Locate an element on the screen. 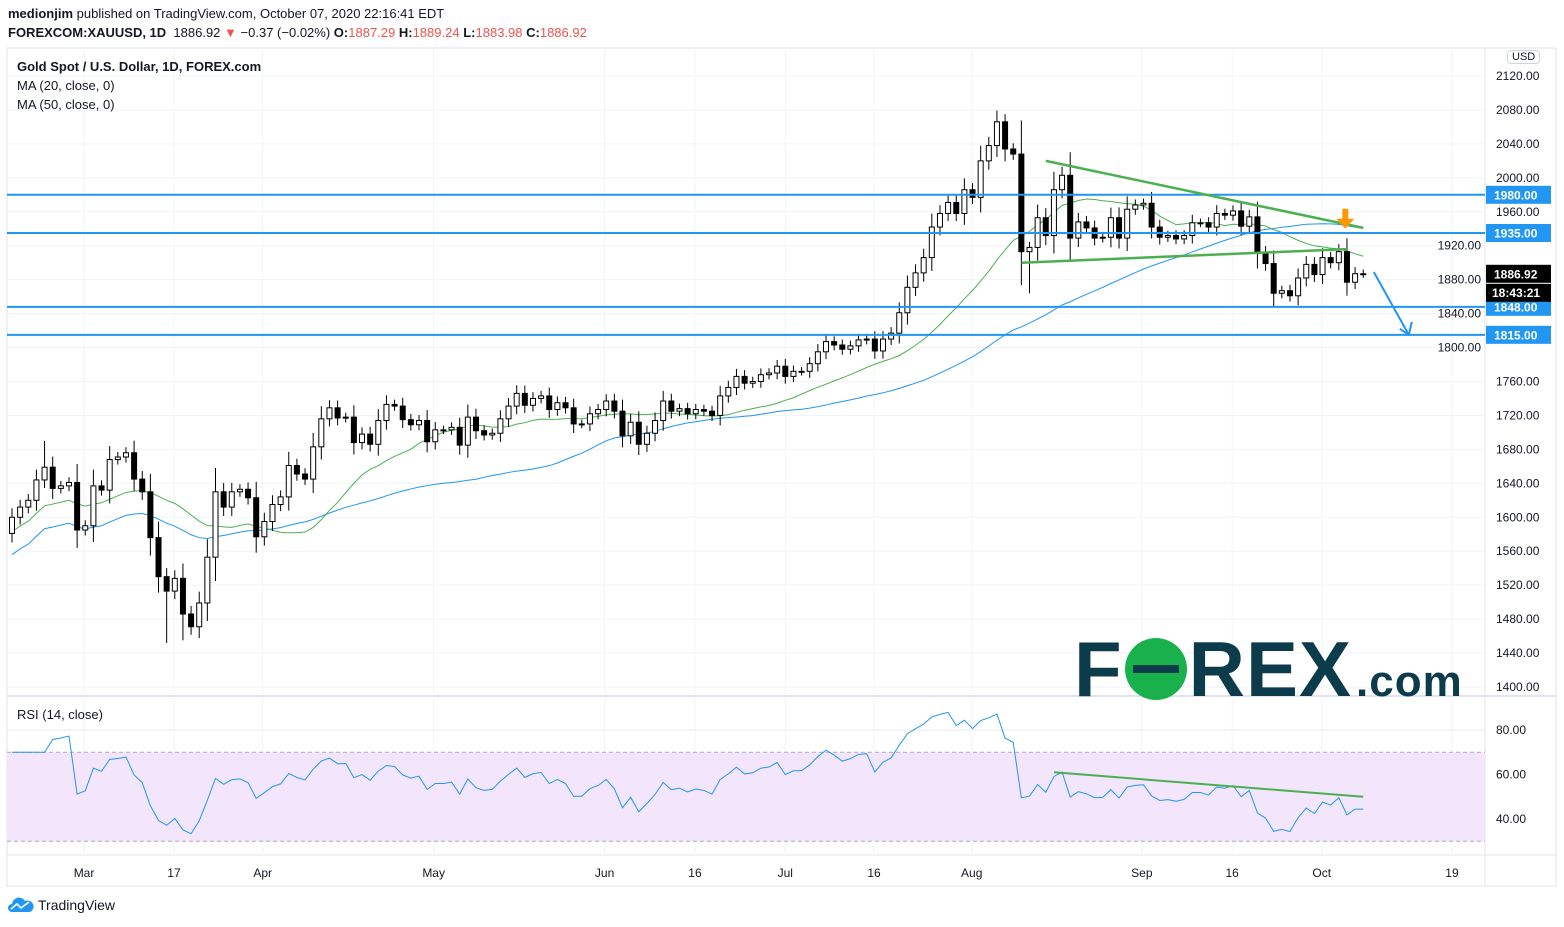  rsi-tick-label: 40.00 is located at coordinates (1511, 819).